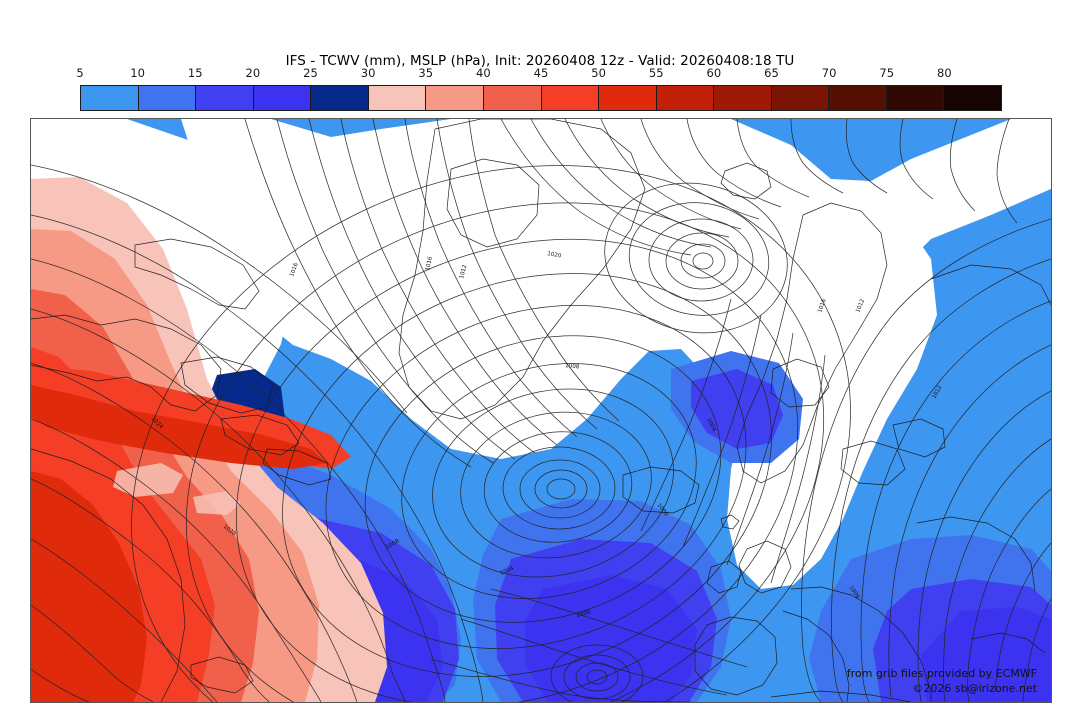 This screenshot has width=1080, height=718. I want to click on colorbar-tick-80: 80, so click(944, 73).